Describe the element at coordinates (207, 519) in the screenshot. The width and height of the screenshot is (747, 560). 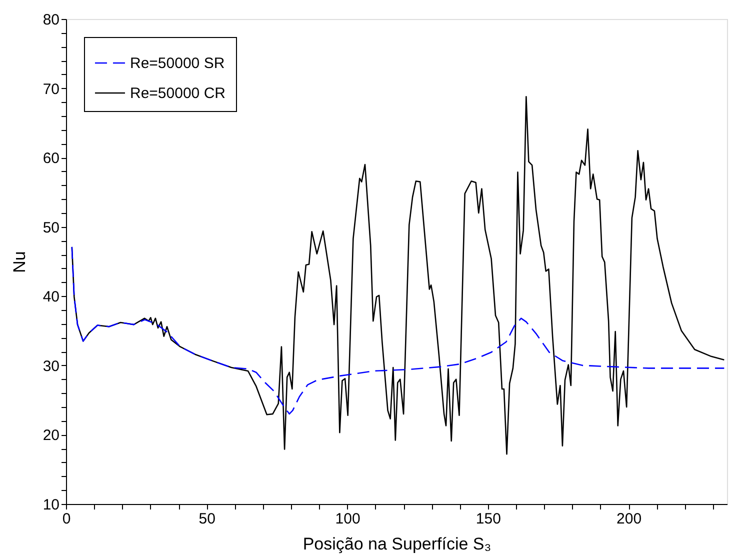
I see `x-tick-label: 50` at that location.